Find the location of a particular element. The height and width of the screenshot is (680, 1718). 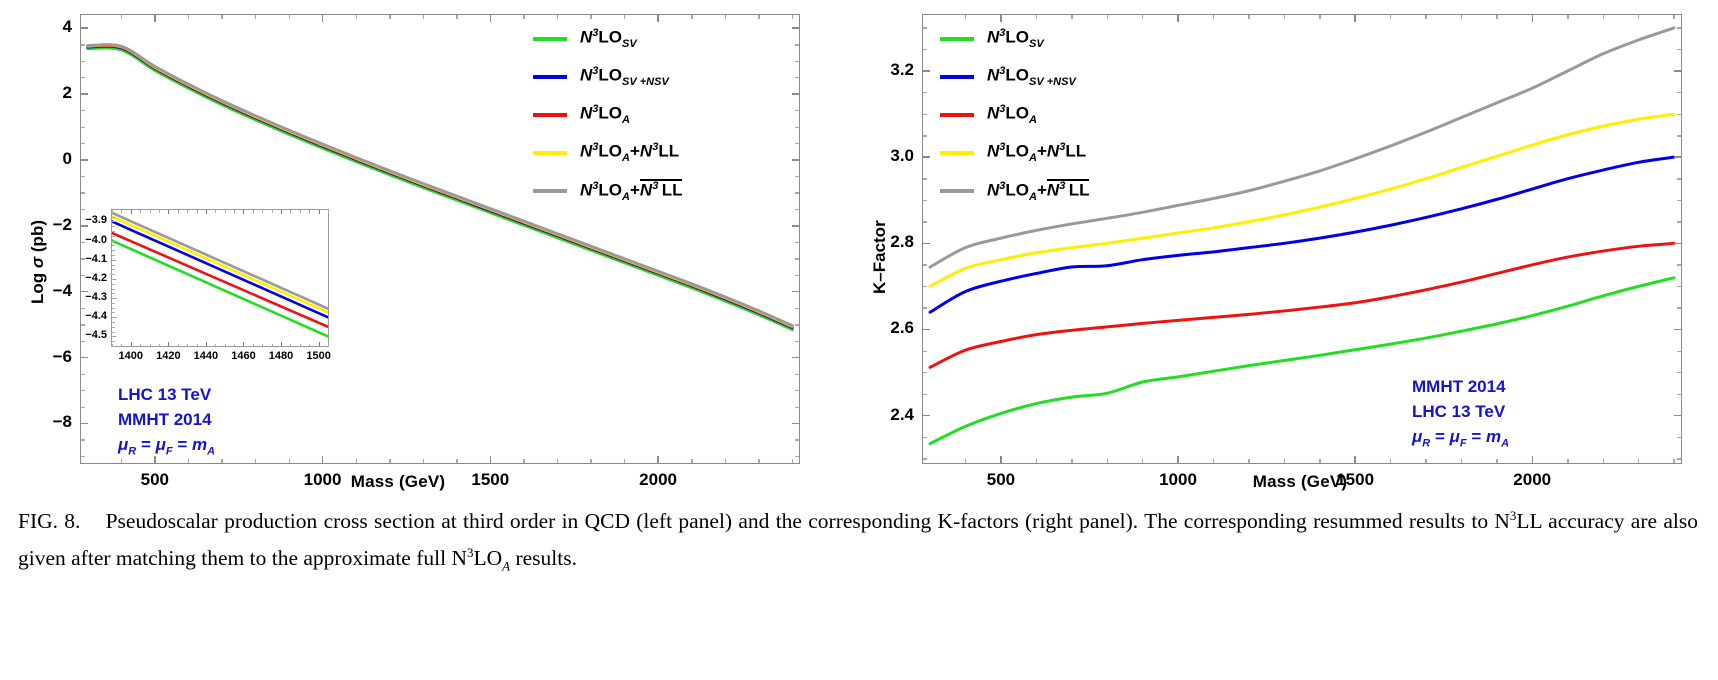

right-x-axis-label: Mass (GeV) is located at coordinates (1300, 481).